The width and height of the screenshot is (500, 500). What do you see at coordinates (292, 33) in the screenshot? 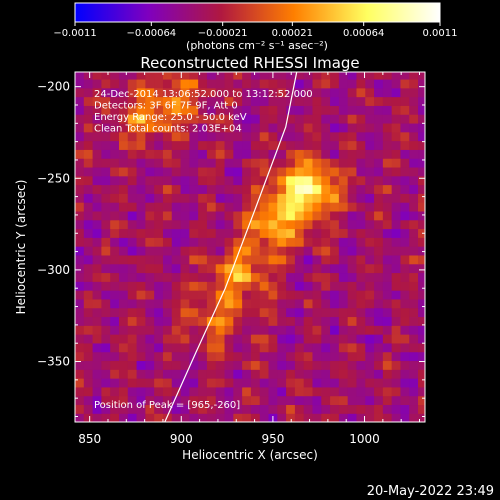
I see `colorbar-tick-label: 0.00021` at bounding box center [292, 33].